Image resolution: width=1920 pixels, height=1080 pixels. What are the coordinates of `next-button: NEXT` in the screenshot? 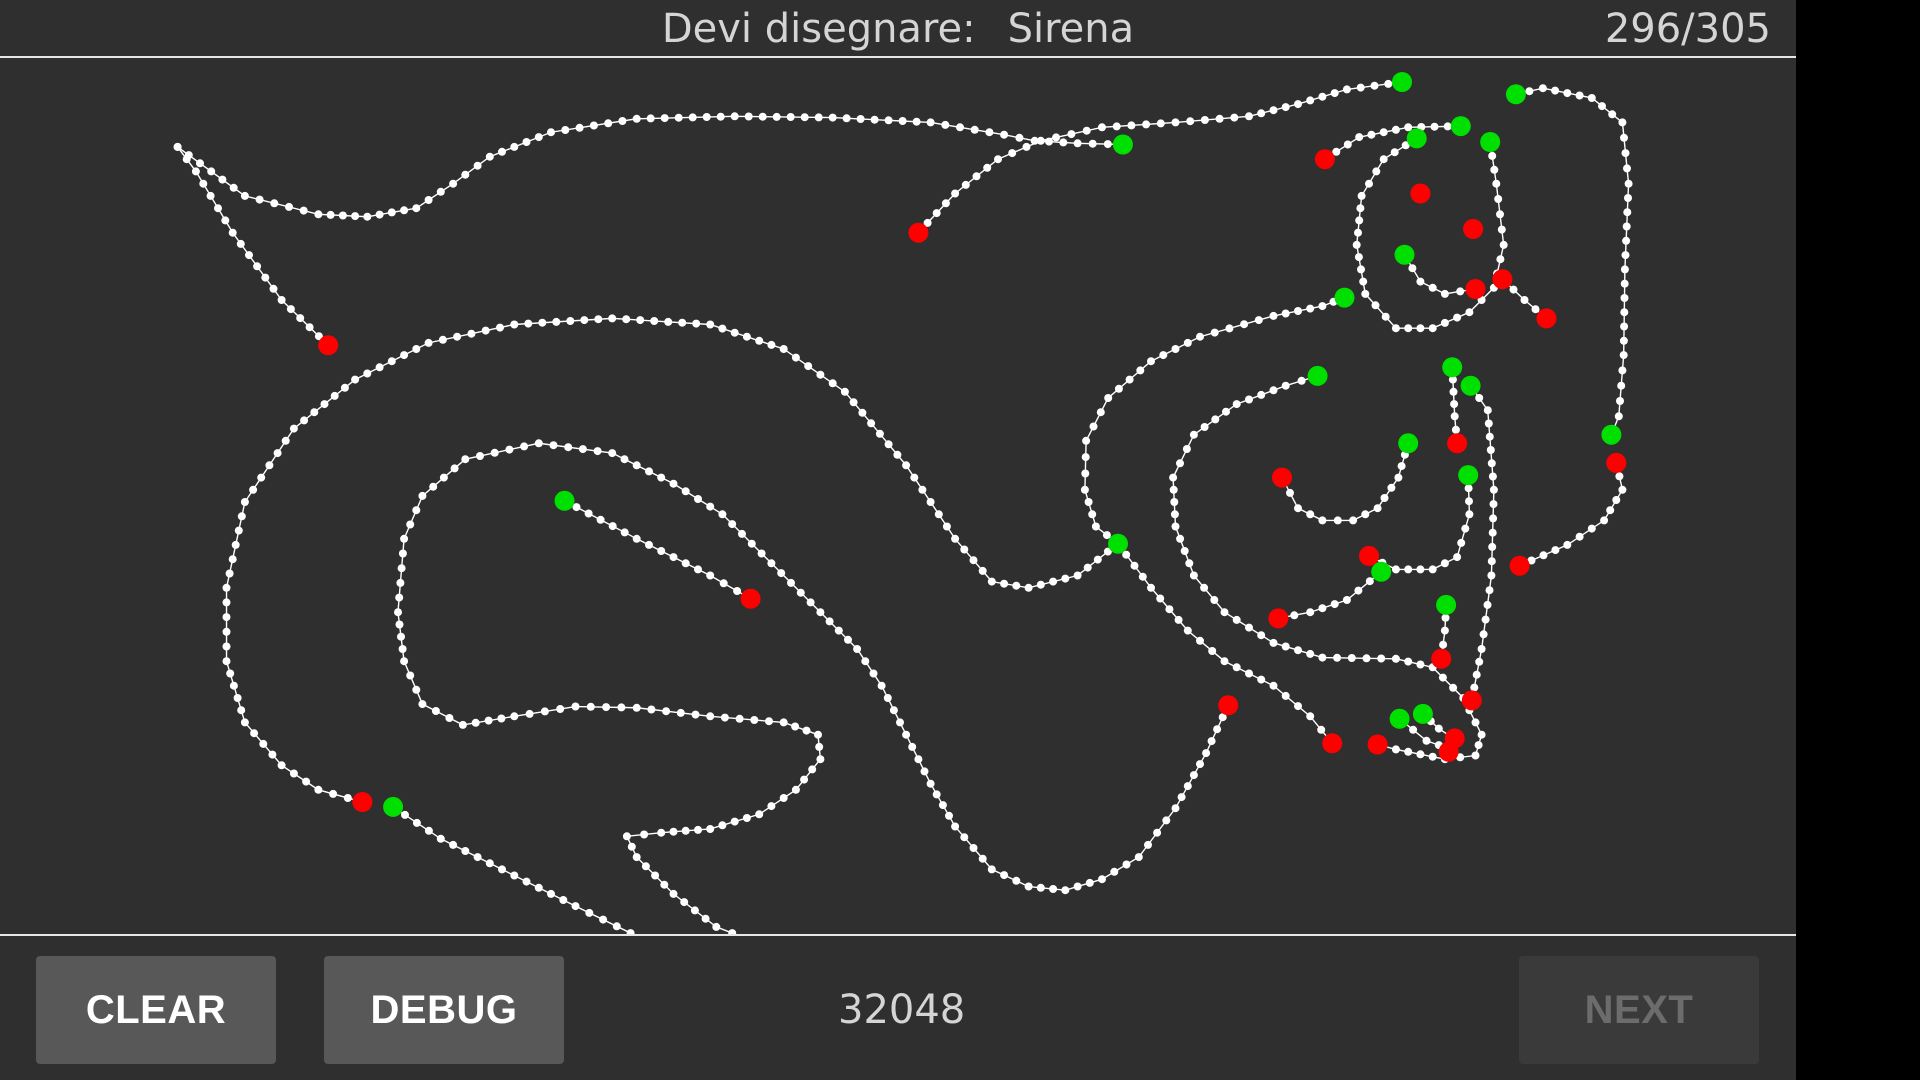 It's located at (1639, 1010).